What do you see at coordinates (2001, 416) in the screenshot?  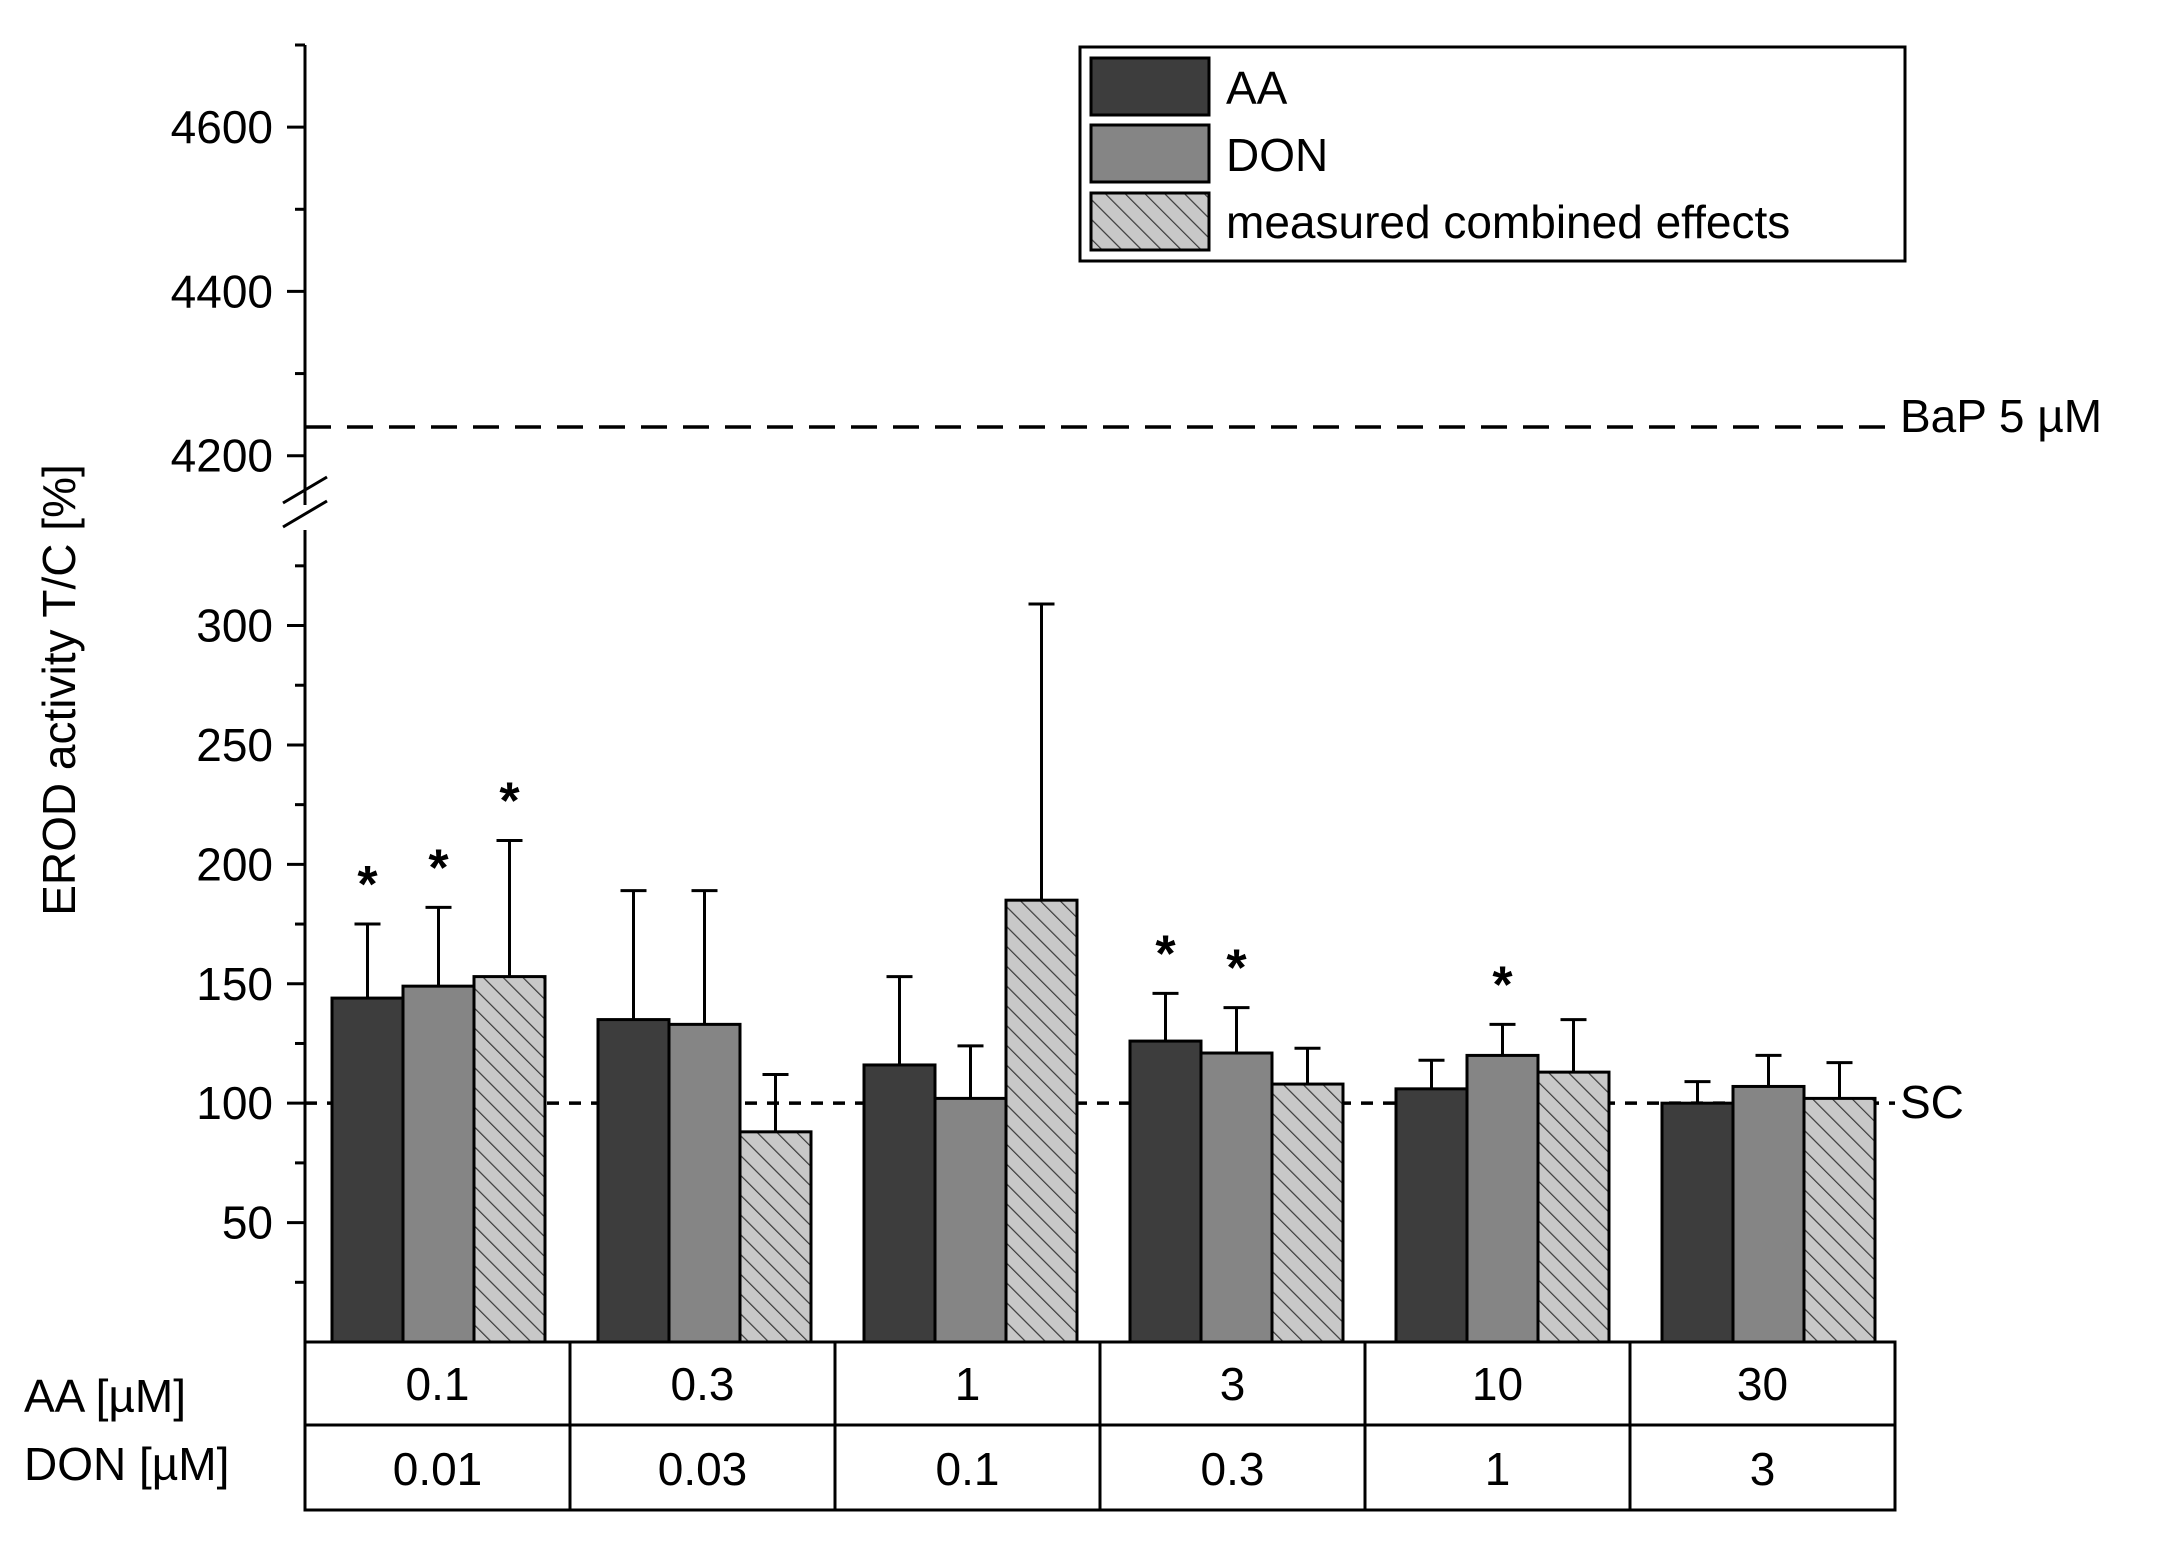 I see `ref-label-bap: BaP 5 µM` at bounding box center [2001, 416].